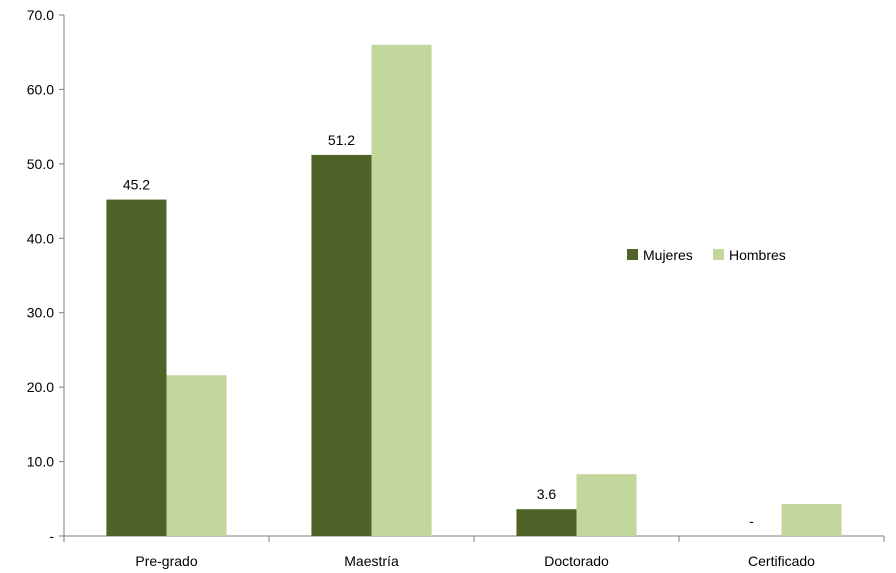  What do you see at coordinates (401, 290) in the screenshot?
I see `bar-hombres-maestría` at bounding box center [401, 290].